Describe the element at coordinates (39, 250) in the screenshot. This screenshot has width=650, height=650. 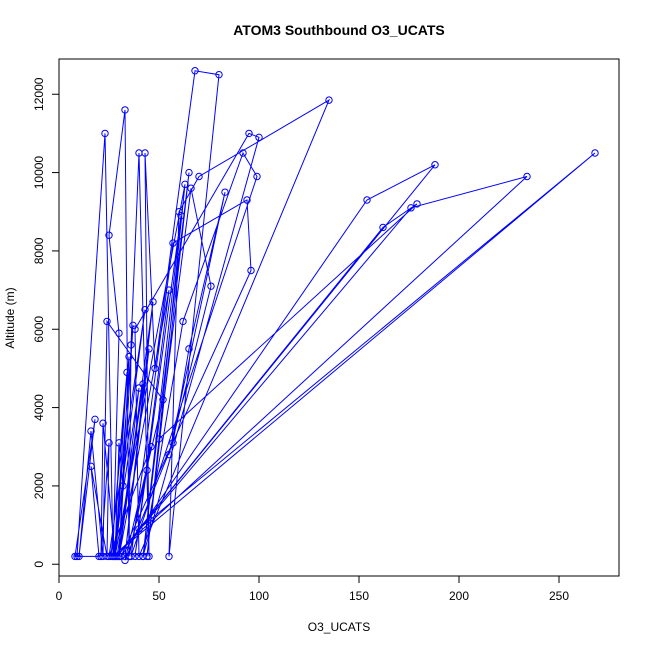
I see `y-tick-label: 8000` at that location.